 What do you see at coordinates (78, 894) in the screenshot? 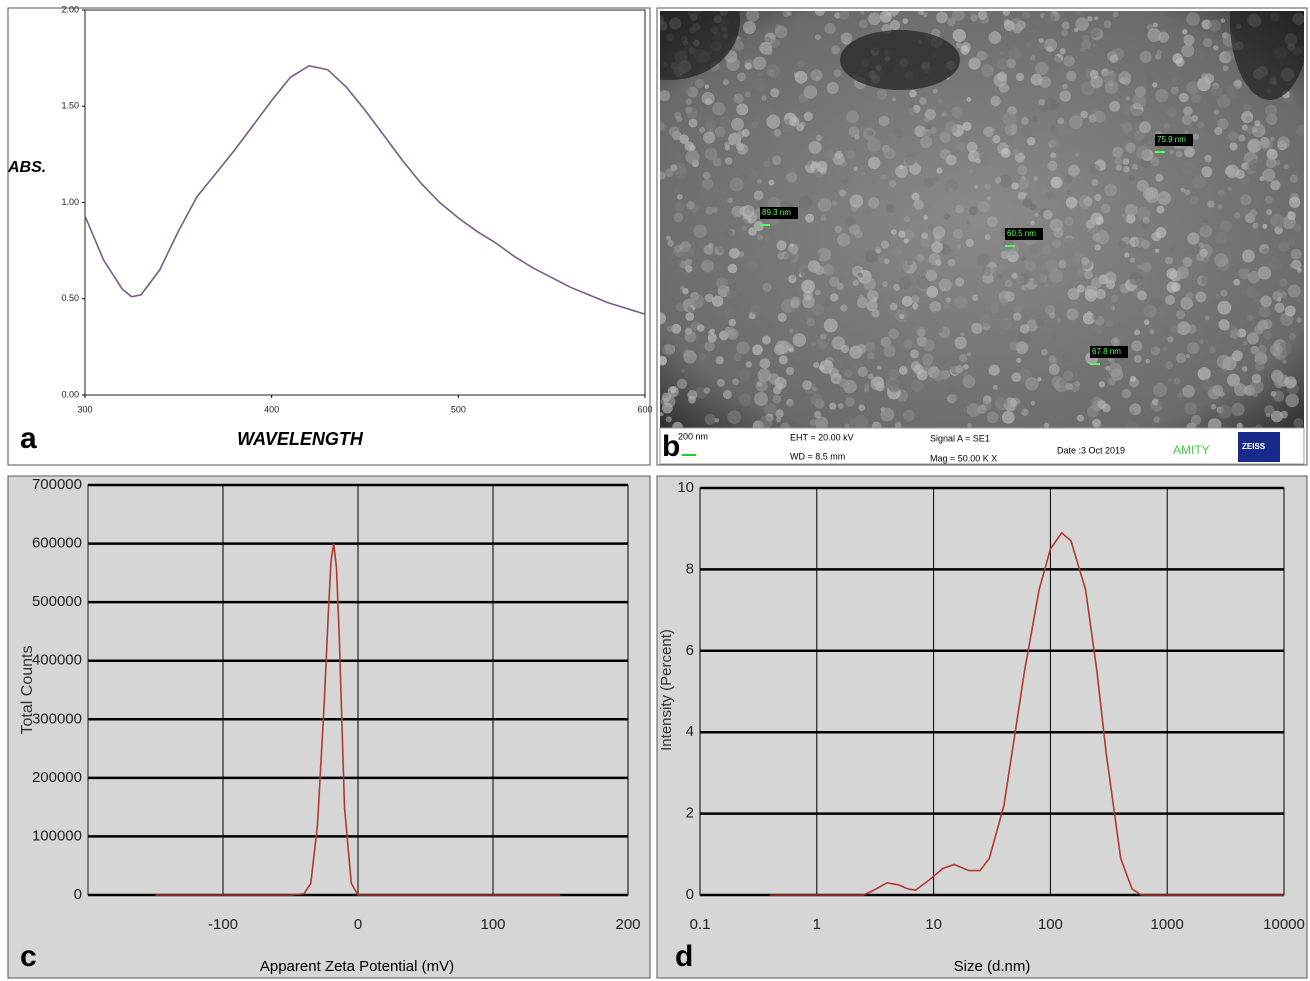
I see `y-tick-label: 0` at bounding box center [78, 894].